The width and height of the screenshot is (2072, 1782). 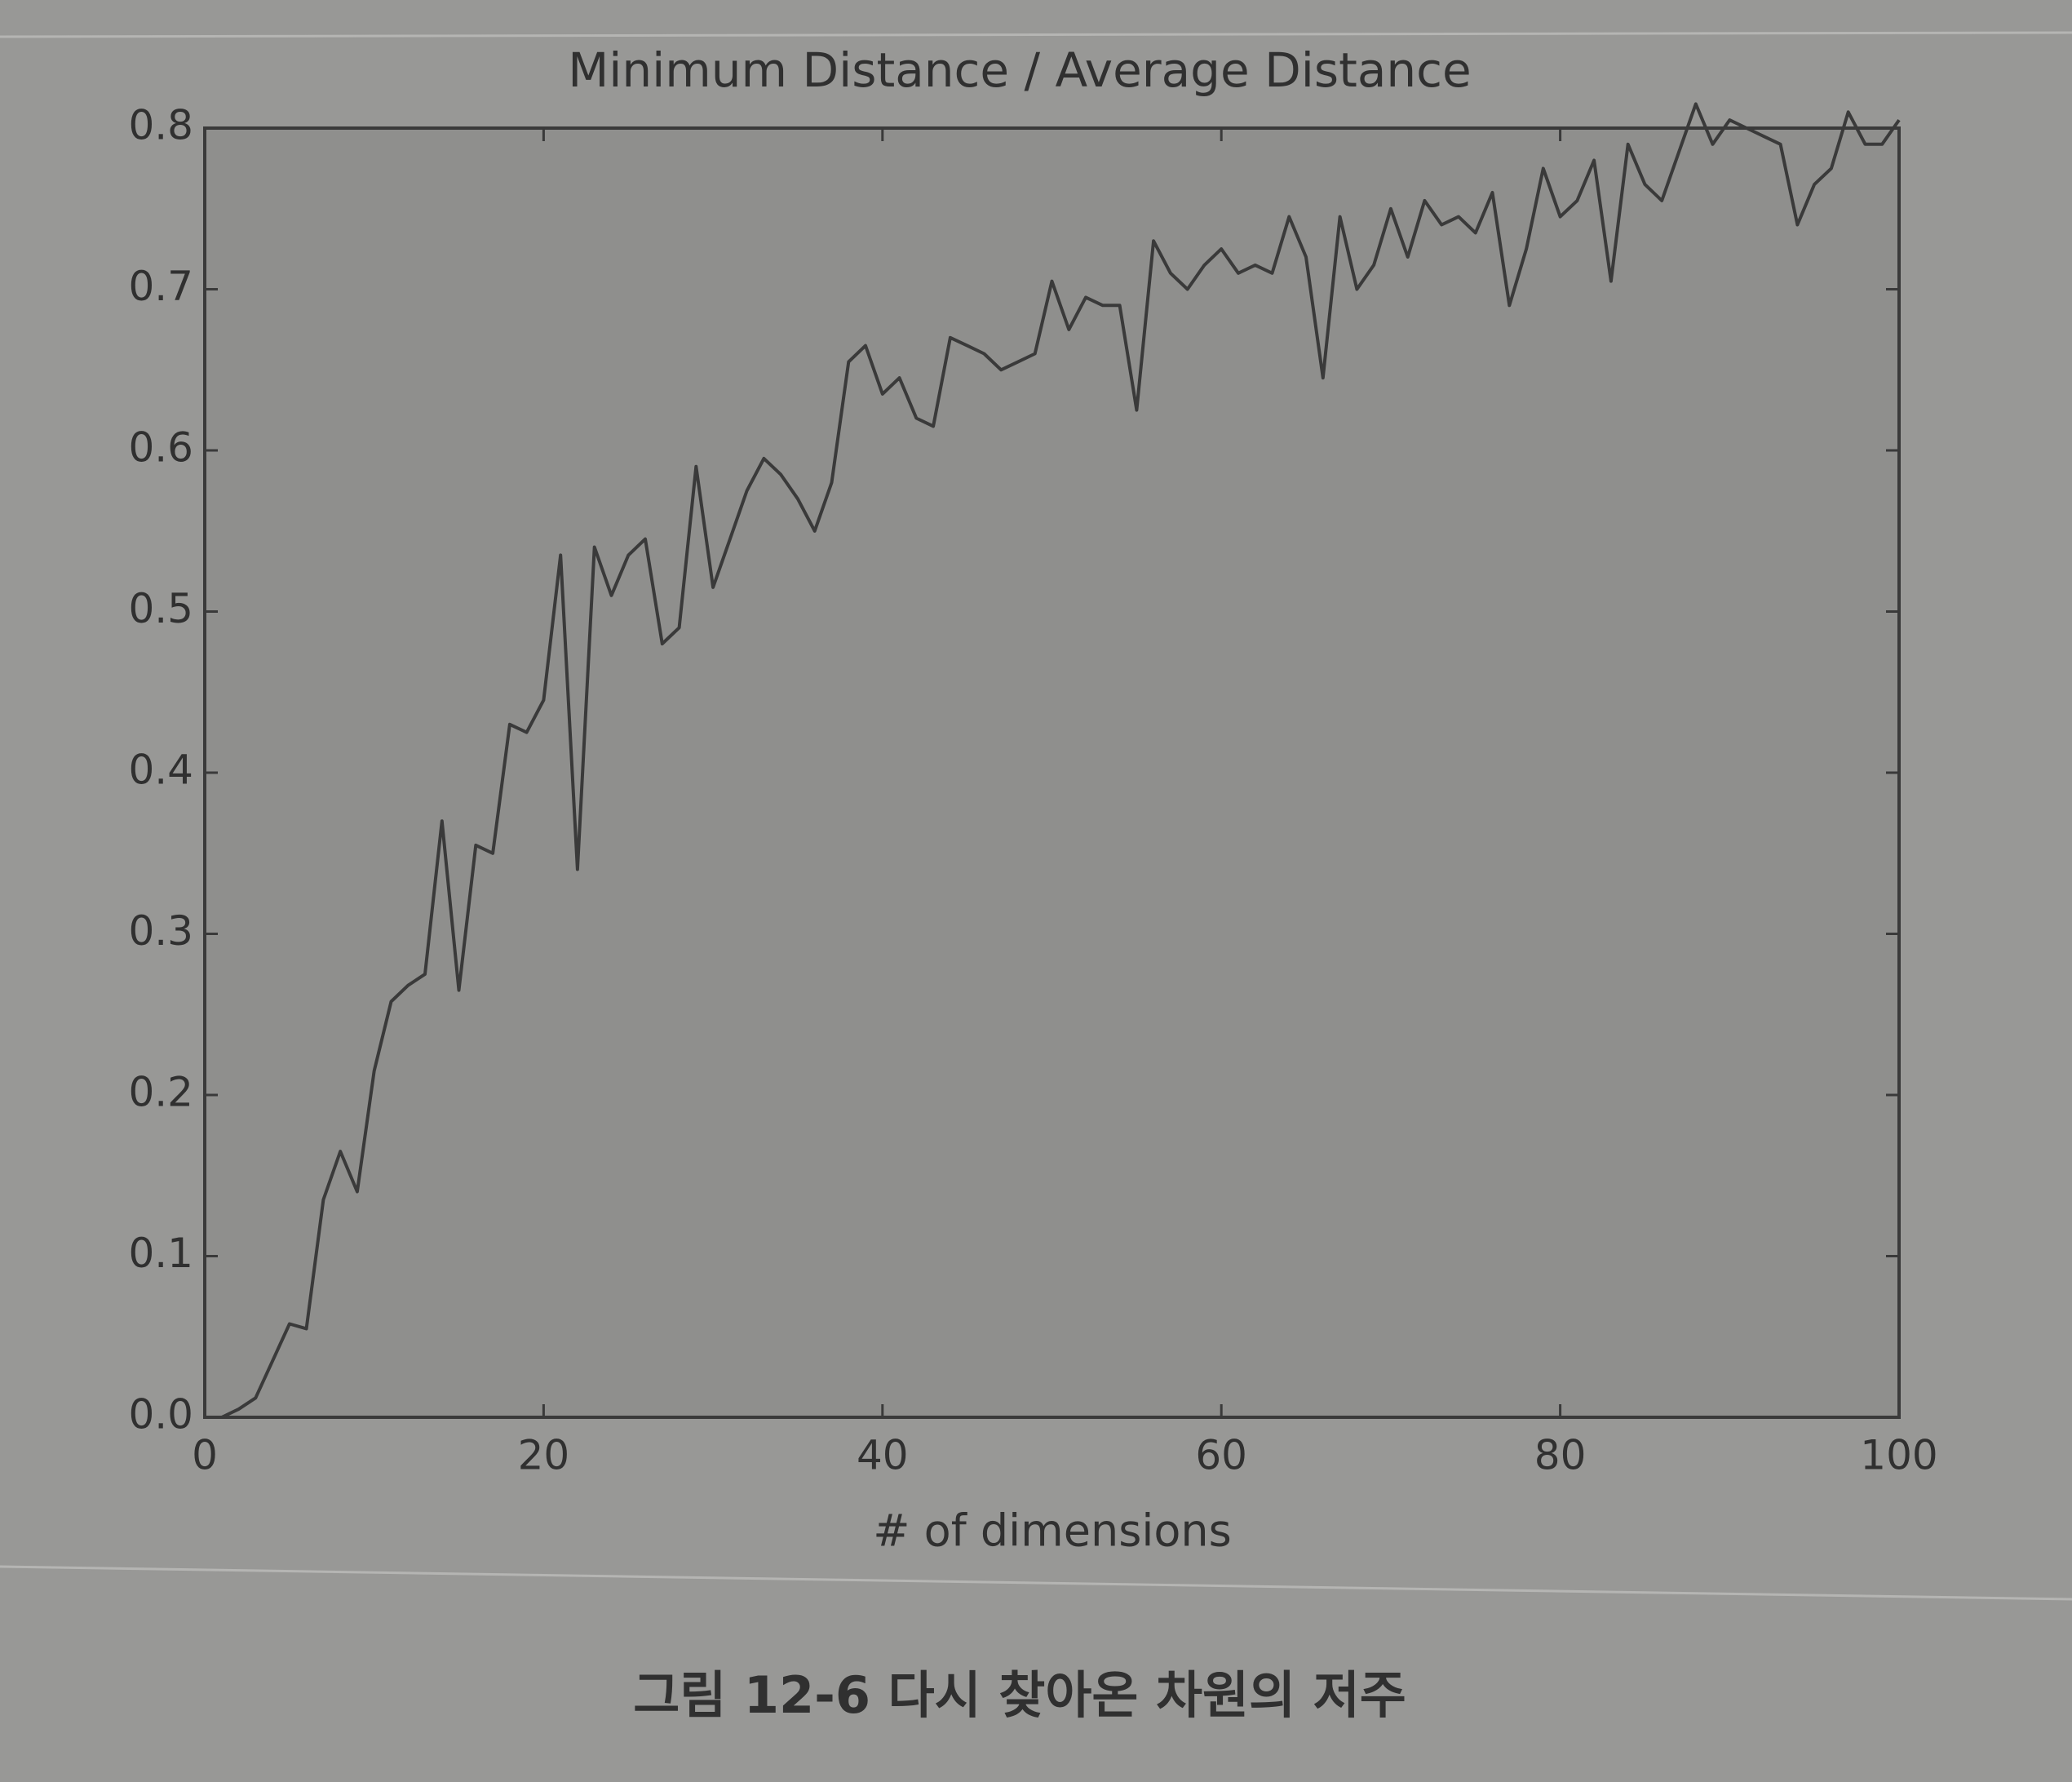 What do you see at coordinates (1020, 1695) in the screenshot?
I see `caption: 그림 12-6 다시 찾아온 차원의 저주` at bounding box center [1020, 1695].